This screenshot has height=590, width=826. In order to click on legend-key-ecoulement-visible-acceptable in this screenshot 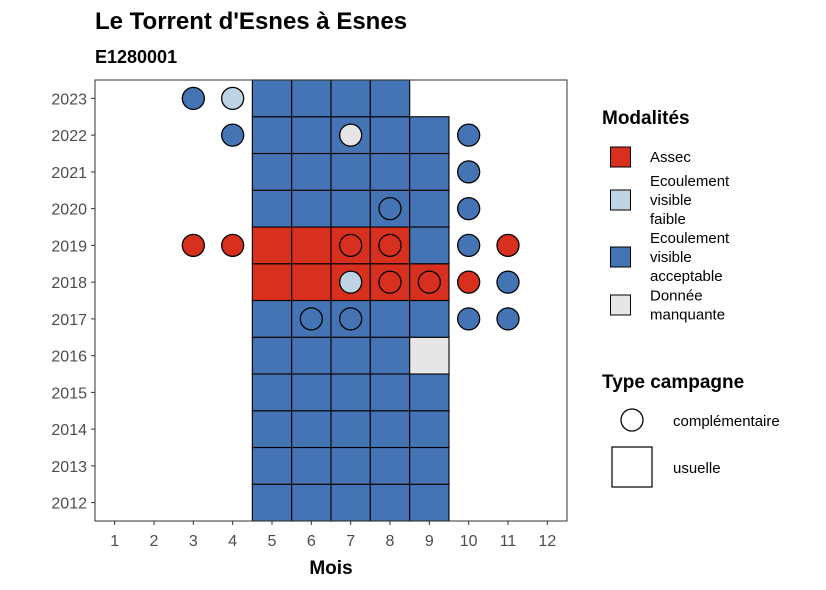, I will do `click(620, 257)`.